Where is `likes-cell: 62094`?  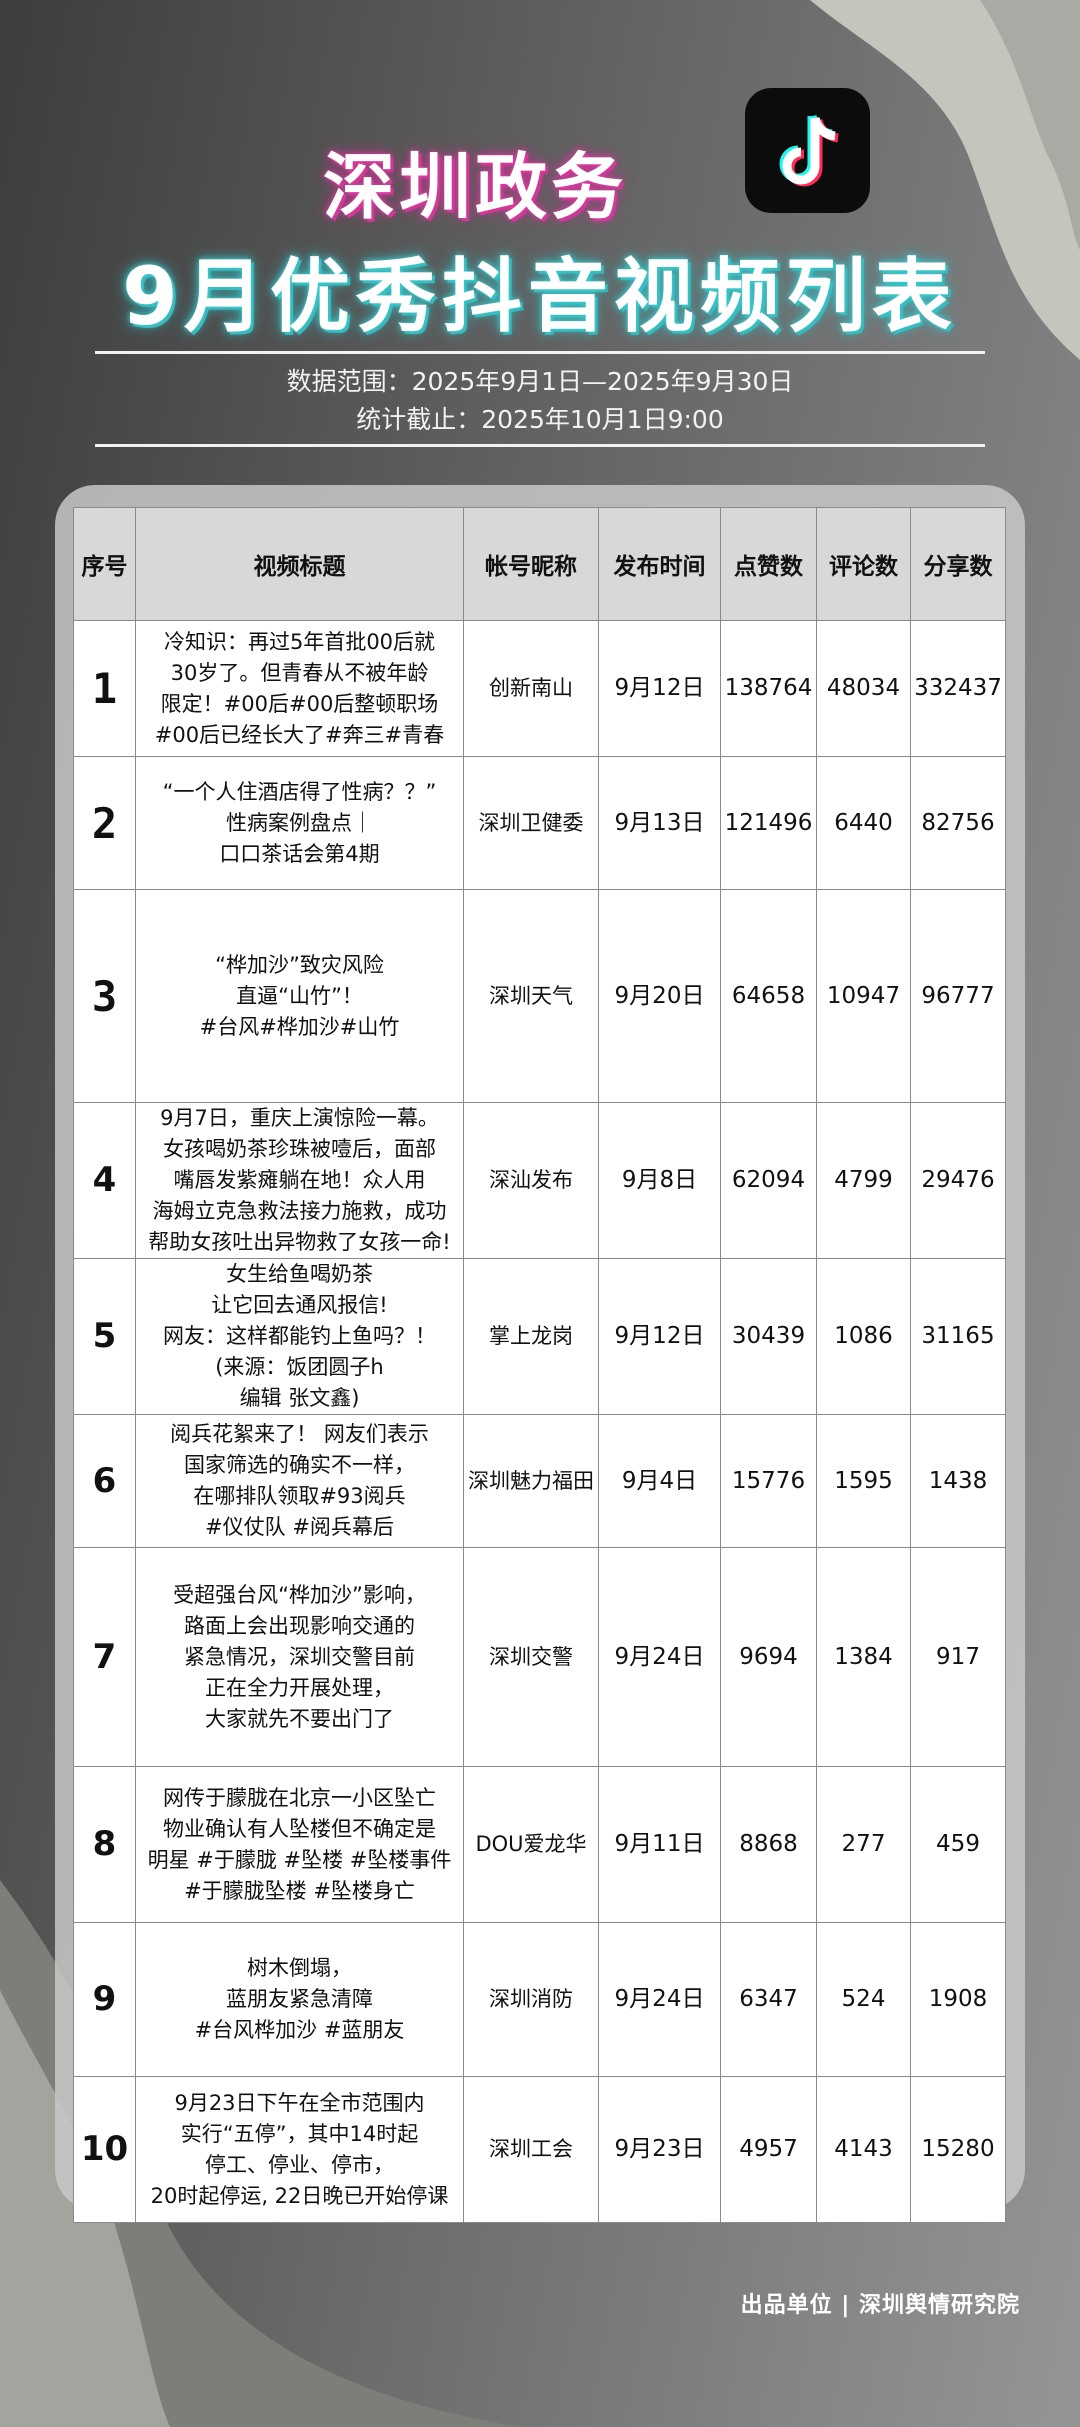
likes-cell: 62094 is located at coordinates (768, 1180).